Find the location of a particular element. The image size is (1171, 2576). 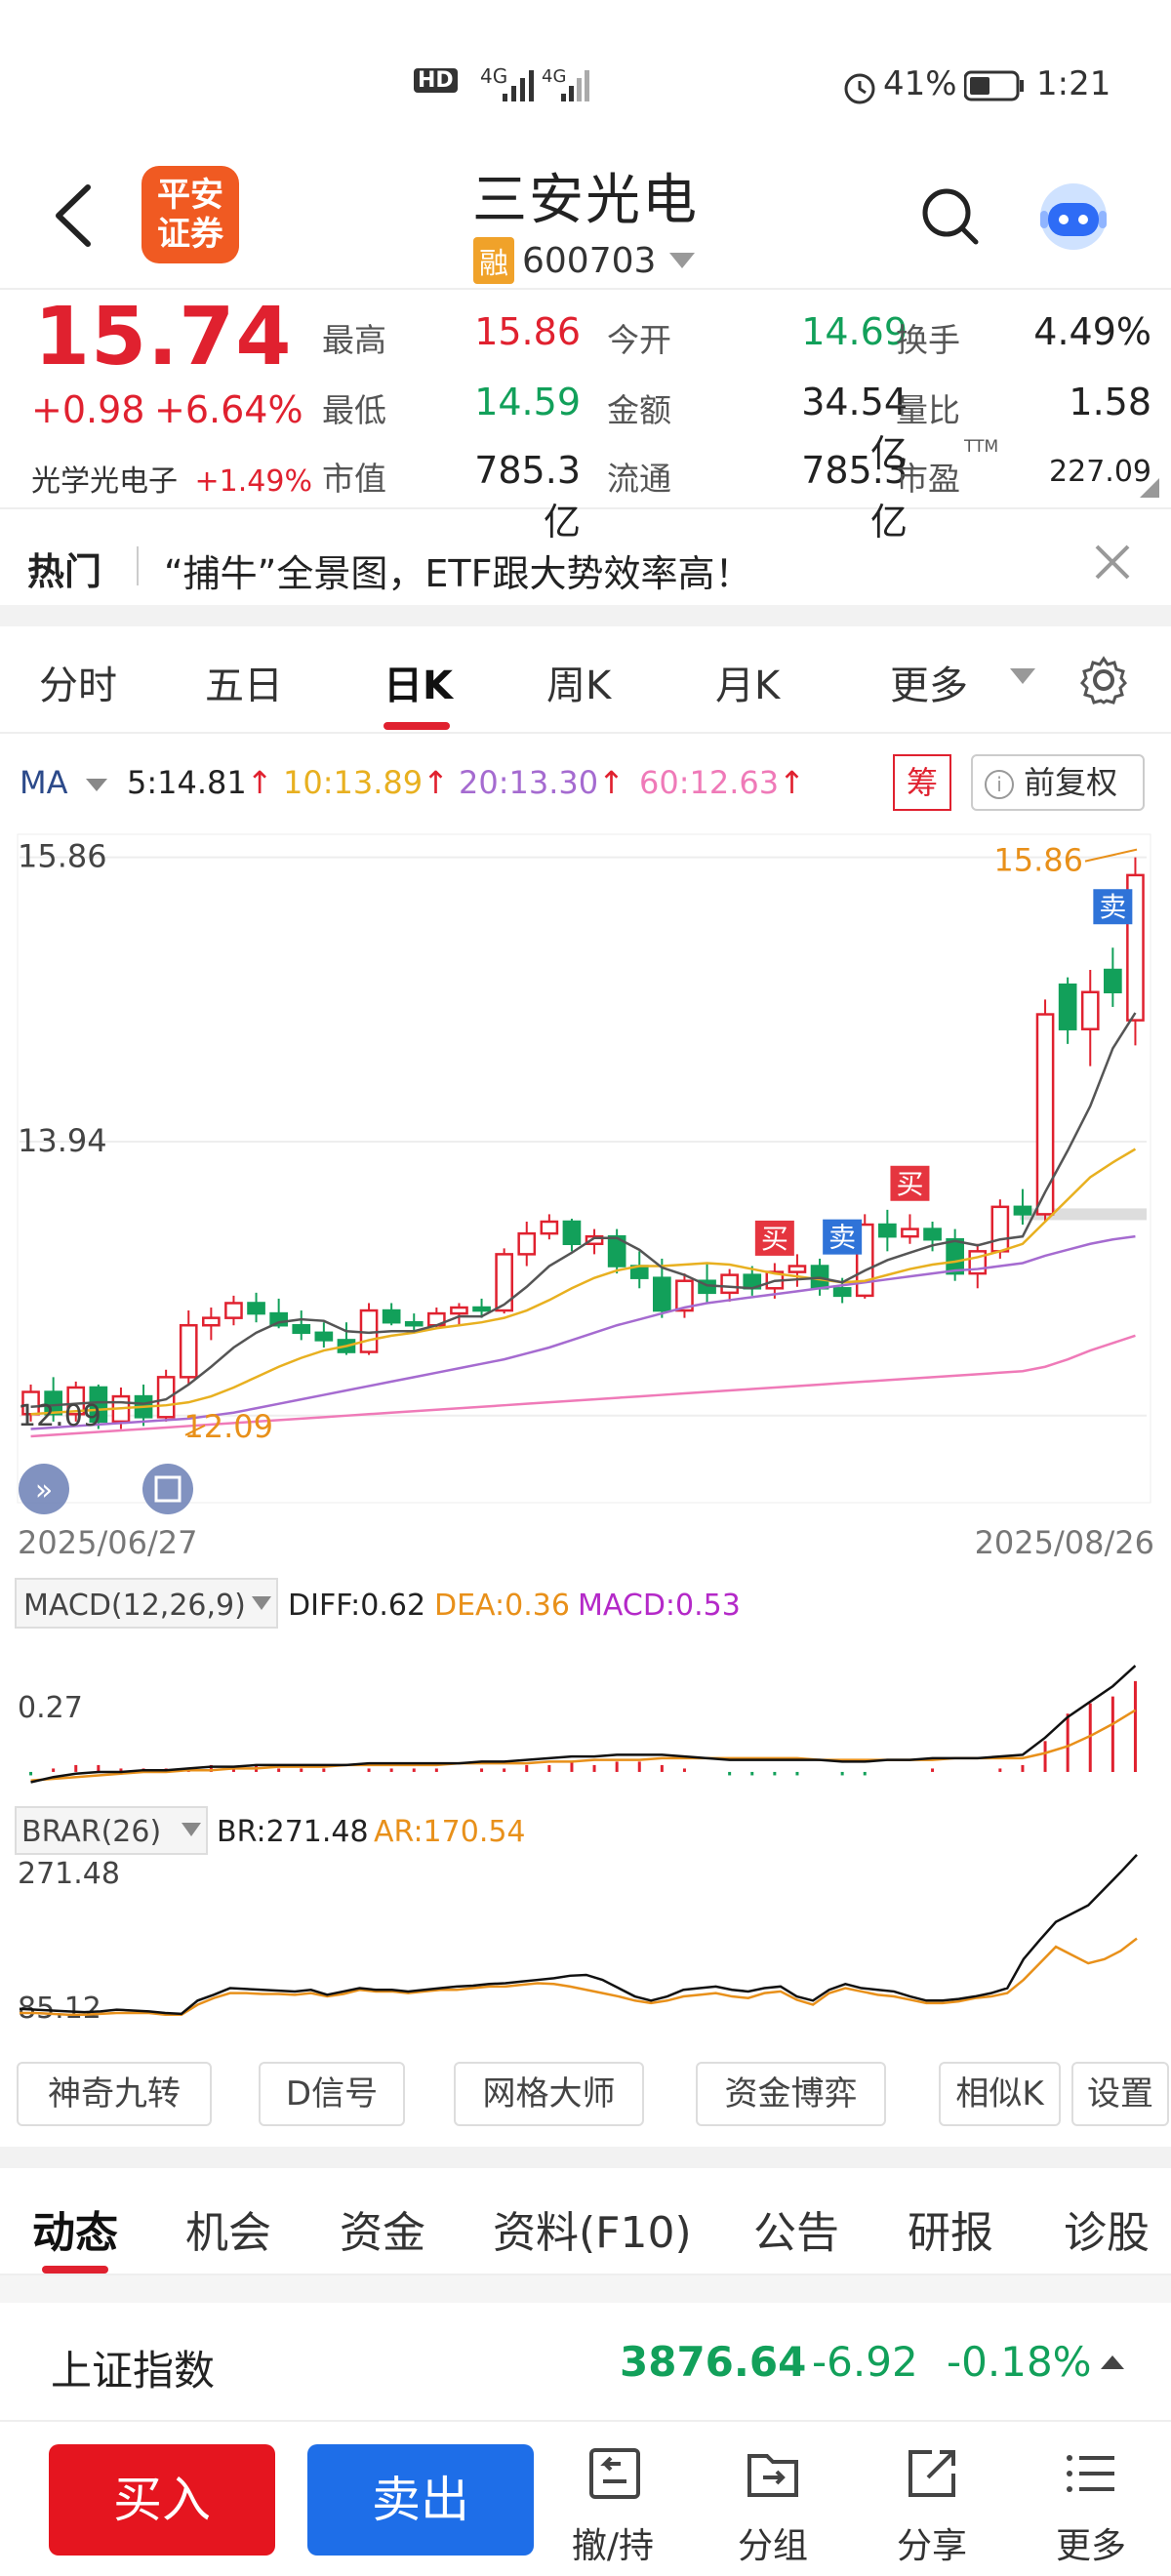

quote-value: 1.58 is located at coordinates (1110, 402).